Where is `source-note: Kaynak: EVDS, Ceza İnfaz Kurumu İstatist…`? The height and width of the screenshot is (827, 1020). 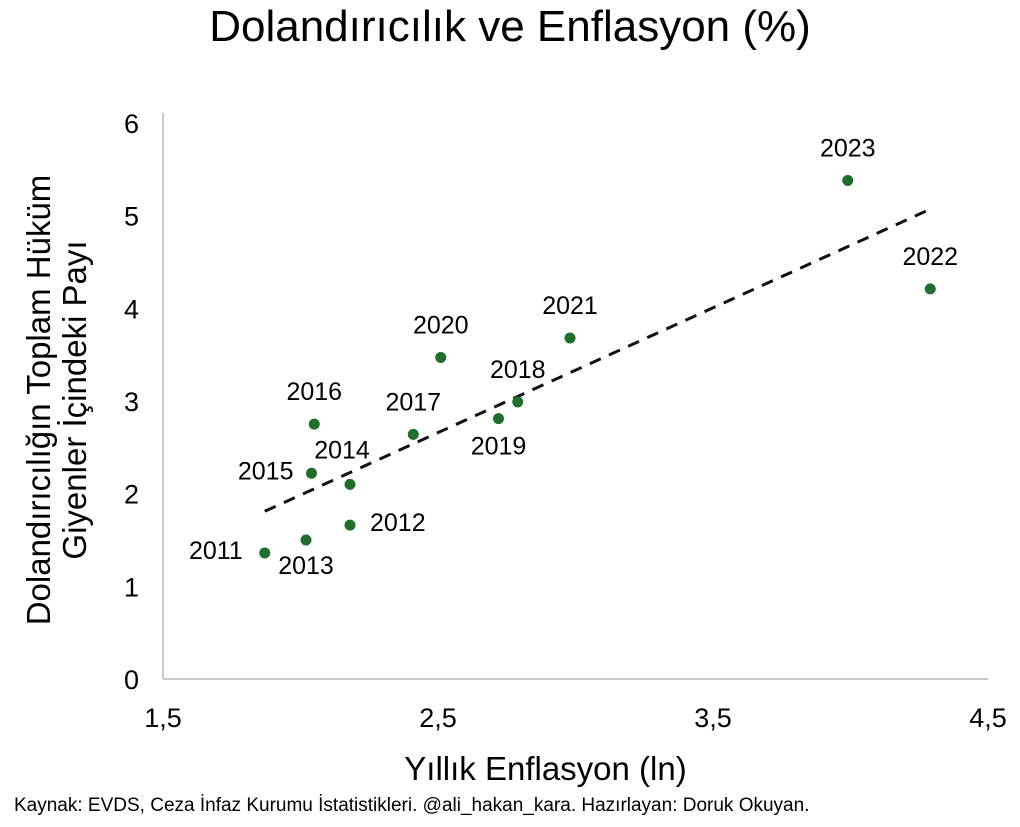 source-note: Kaynak: EVDS, Ceza İnfaz Kurumu İstatist… is located at coordinates (412, 805).